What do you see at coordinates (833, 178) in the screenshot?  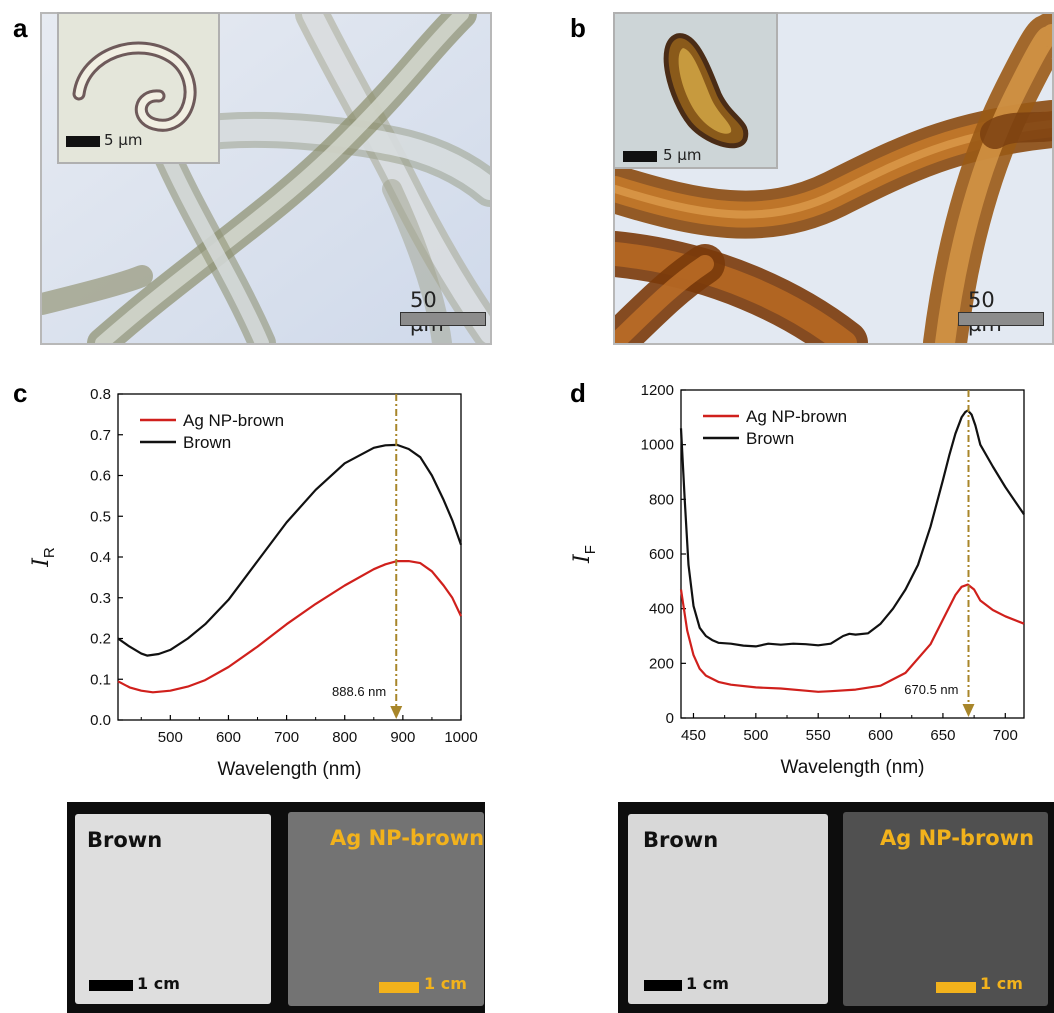 I see `fibers-b-image` at bounding box center [833, 178].